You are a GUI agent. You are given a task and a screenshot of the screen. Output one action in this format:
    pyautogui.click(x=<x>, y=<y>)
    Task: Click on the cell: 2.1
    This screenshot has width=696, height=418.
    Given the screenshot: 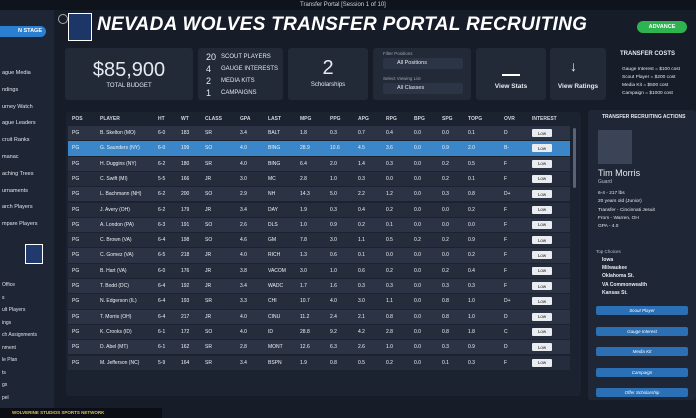 What is the action you would take?
    pyautogui.click(x=361, y=316)
    